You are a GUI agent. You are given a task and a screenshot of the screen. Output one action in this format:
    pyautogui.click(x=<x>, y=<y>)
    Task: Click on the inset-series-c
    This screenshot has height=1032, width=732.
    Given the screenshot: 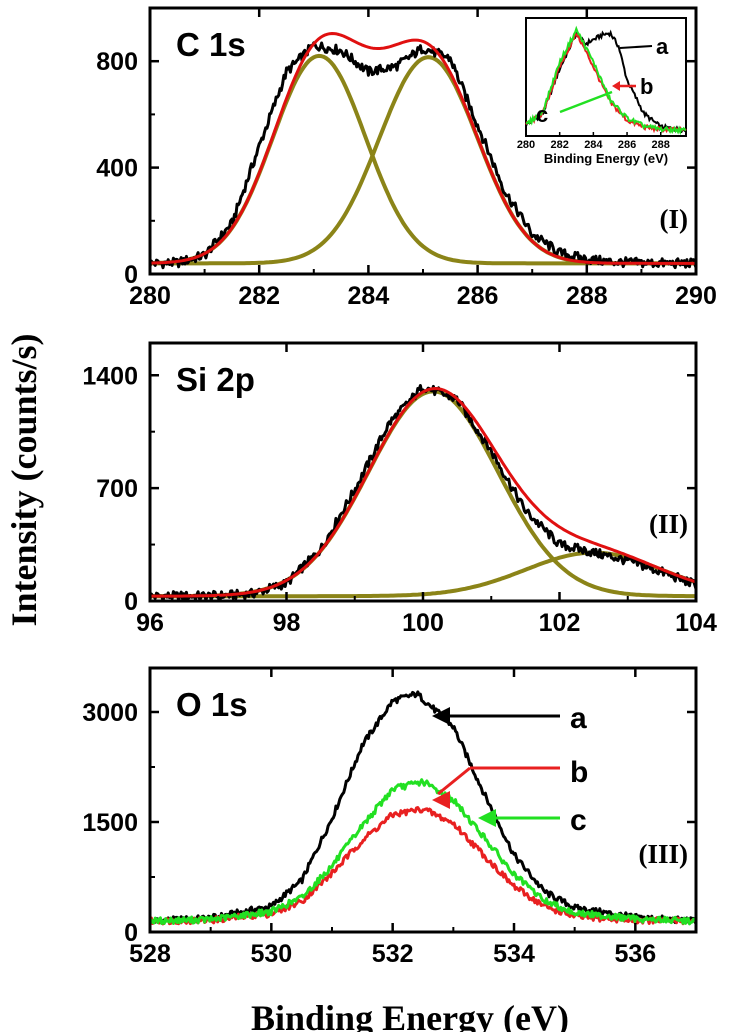 What is the action you would take?
    pyautogui.click(x=606, y=80)
    